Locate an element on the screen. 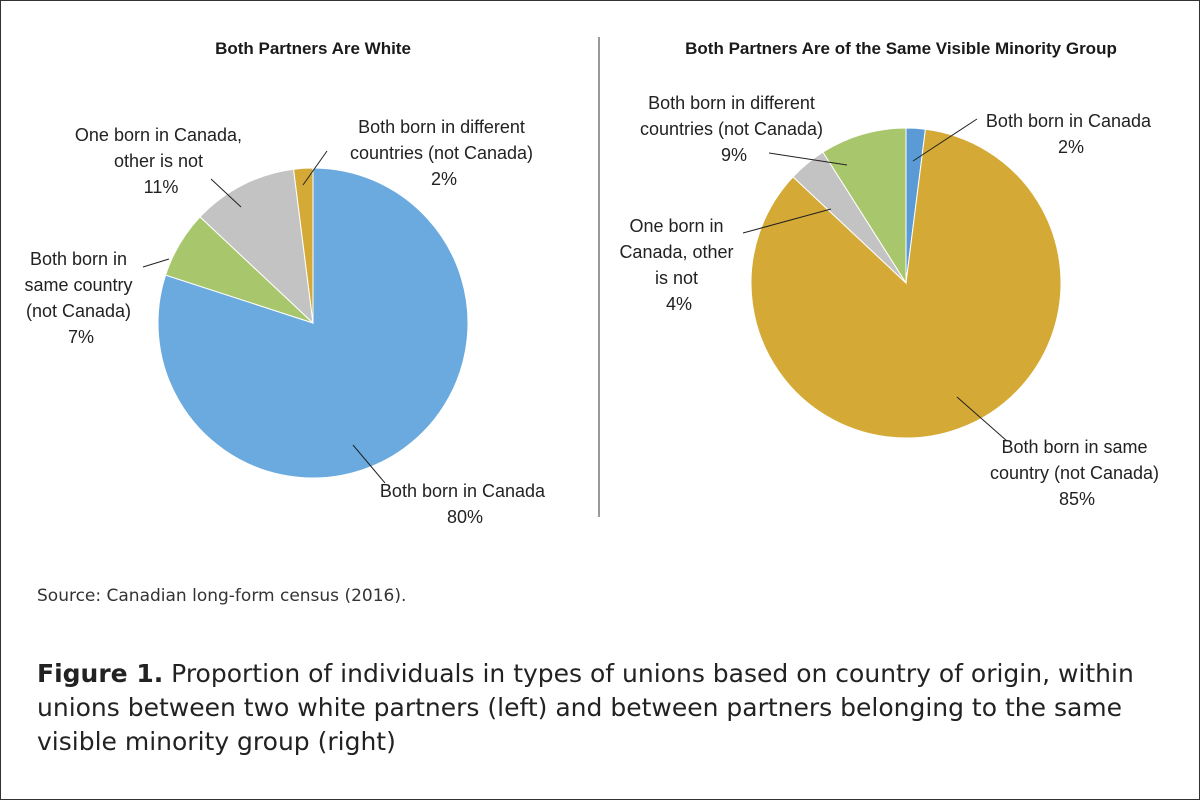 The width and height of the screenshot is (1200, 800). left-pie is located at coordinates (313, 323).